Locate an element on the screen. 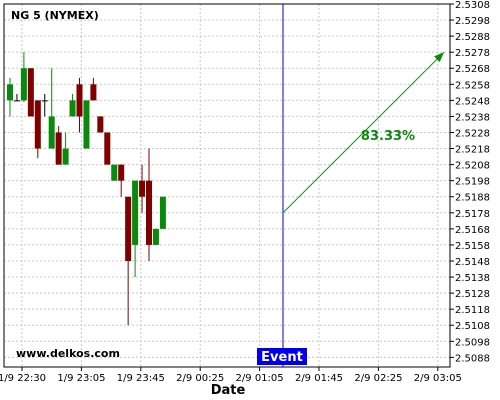 Image resolution: width=500 pixels, height=400 pixels. x-tick-label: 2/9 03:05 is located at coordinates (438, 378).